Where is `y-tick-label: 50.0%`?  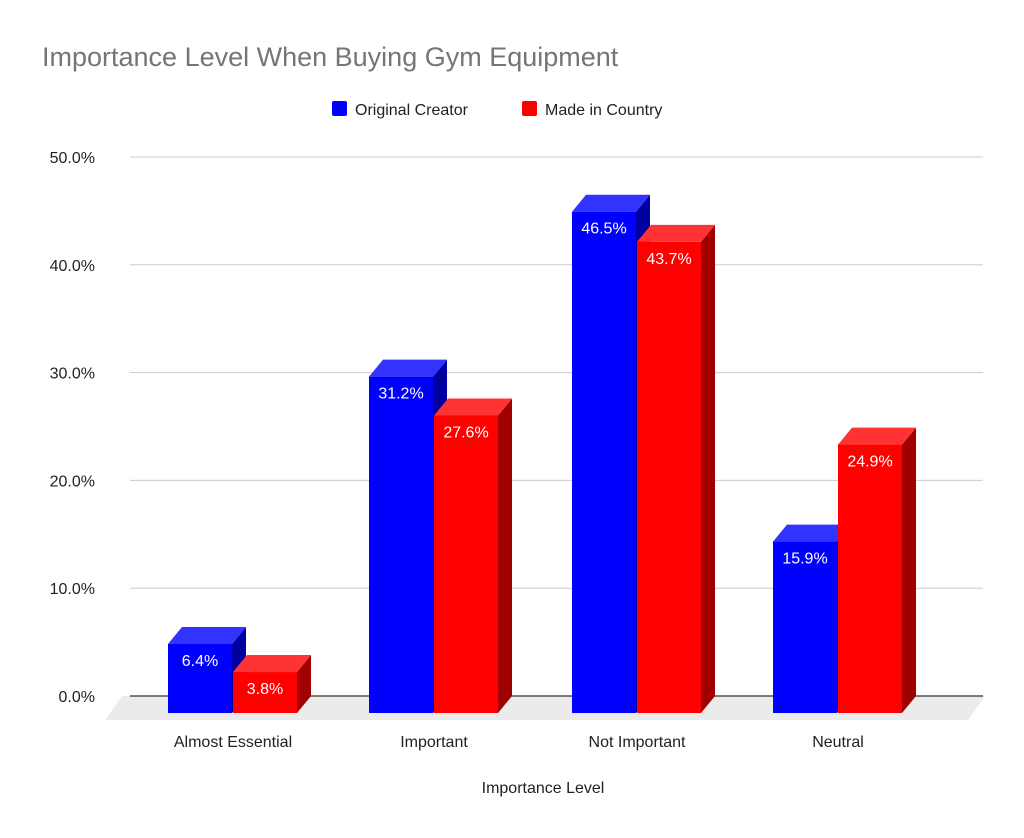
y-tick-label: 50.0% is located at coordinates (72, 158).